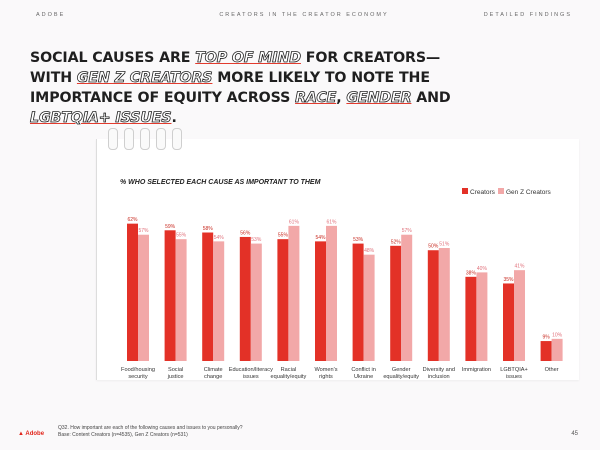 The width and height of the screenshot is (600, 450). What do you see at coordinates (35, 434) in the screenshot?
I see `adobe-logo-text: Adobe` at bounding box center [35, 434].